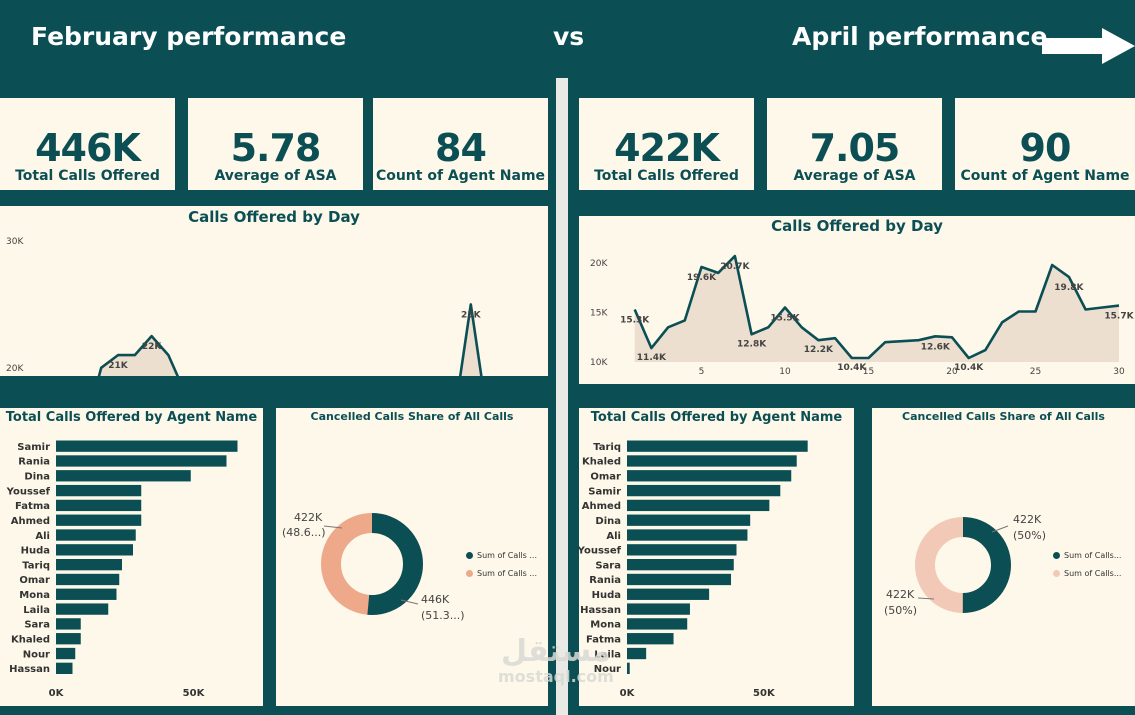 This screenshot has width=1135, height=715. What do you see at coordinates (857, 226) in the screenshot?
I see `apr-line-chart-title: Calls Offered by Day` at bounding box center [857, 226].